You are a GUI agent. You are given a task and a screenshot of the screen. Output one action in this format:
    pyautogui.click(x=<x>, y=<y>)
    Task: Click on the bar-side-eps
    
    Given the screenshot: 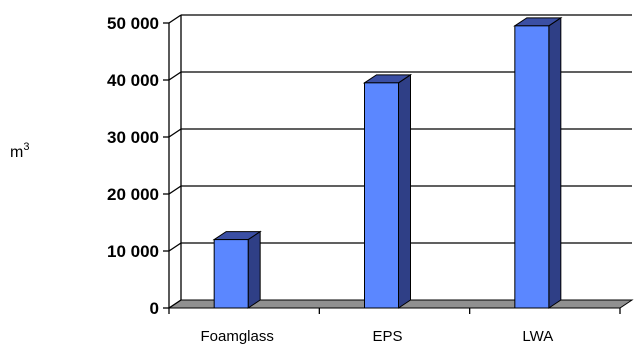 What is the action you would take?
    pyautogui.click(x=404, y=191)
    